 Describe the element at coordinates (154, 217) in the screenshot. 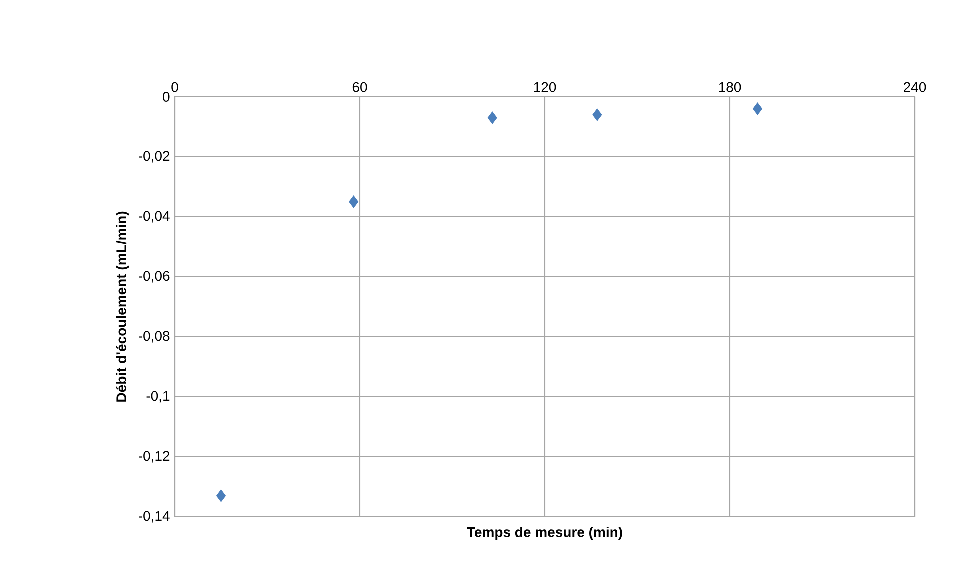

I see `y-tick-label: -0,04` at that location.